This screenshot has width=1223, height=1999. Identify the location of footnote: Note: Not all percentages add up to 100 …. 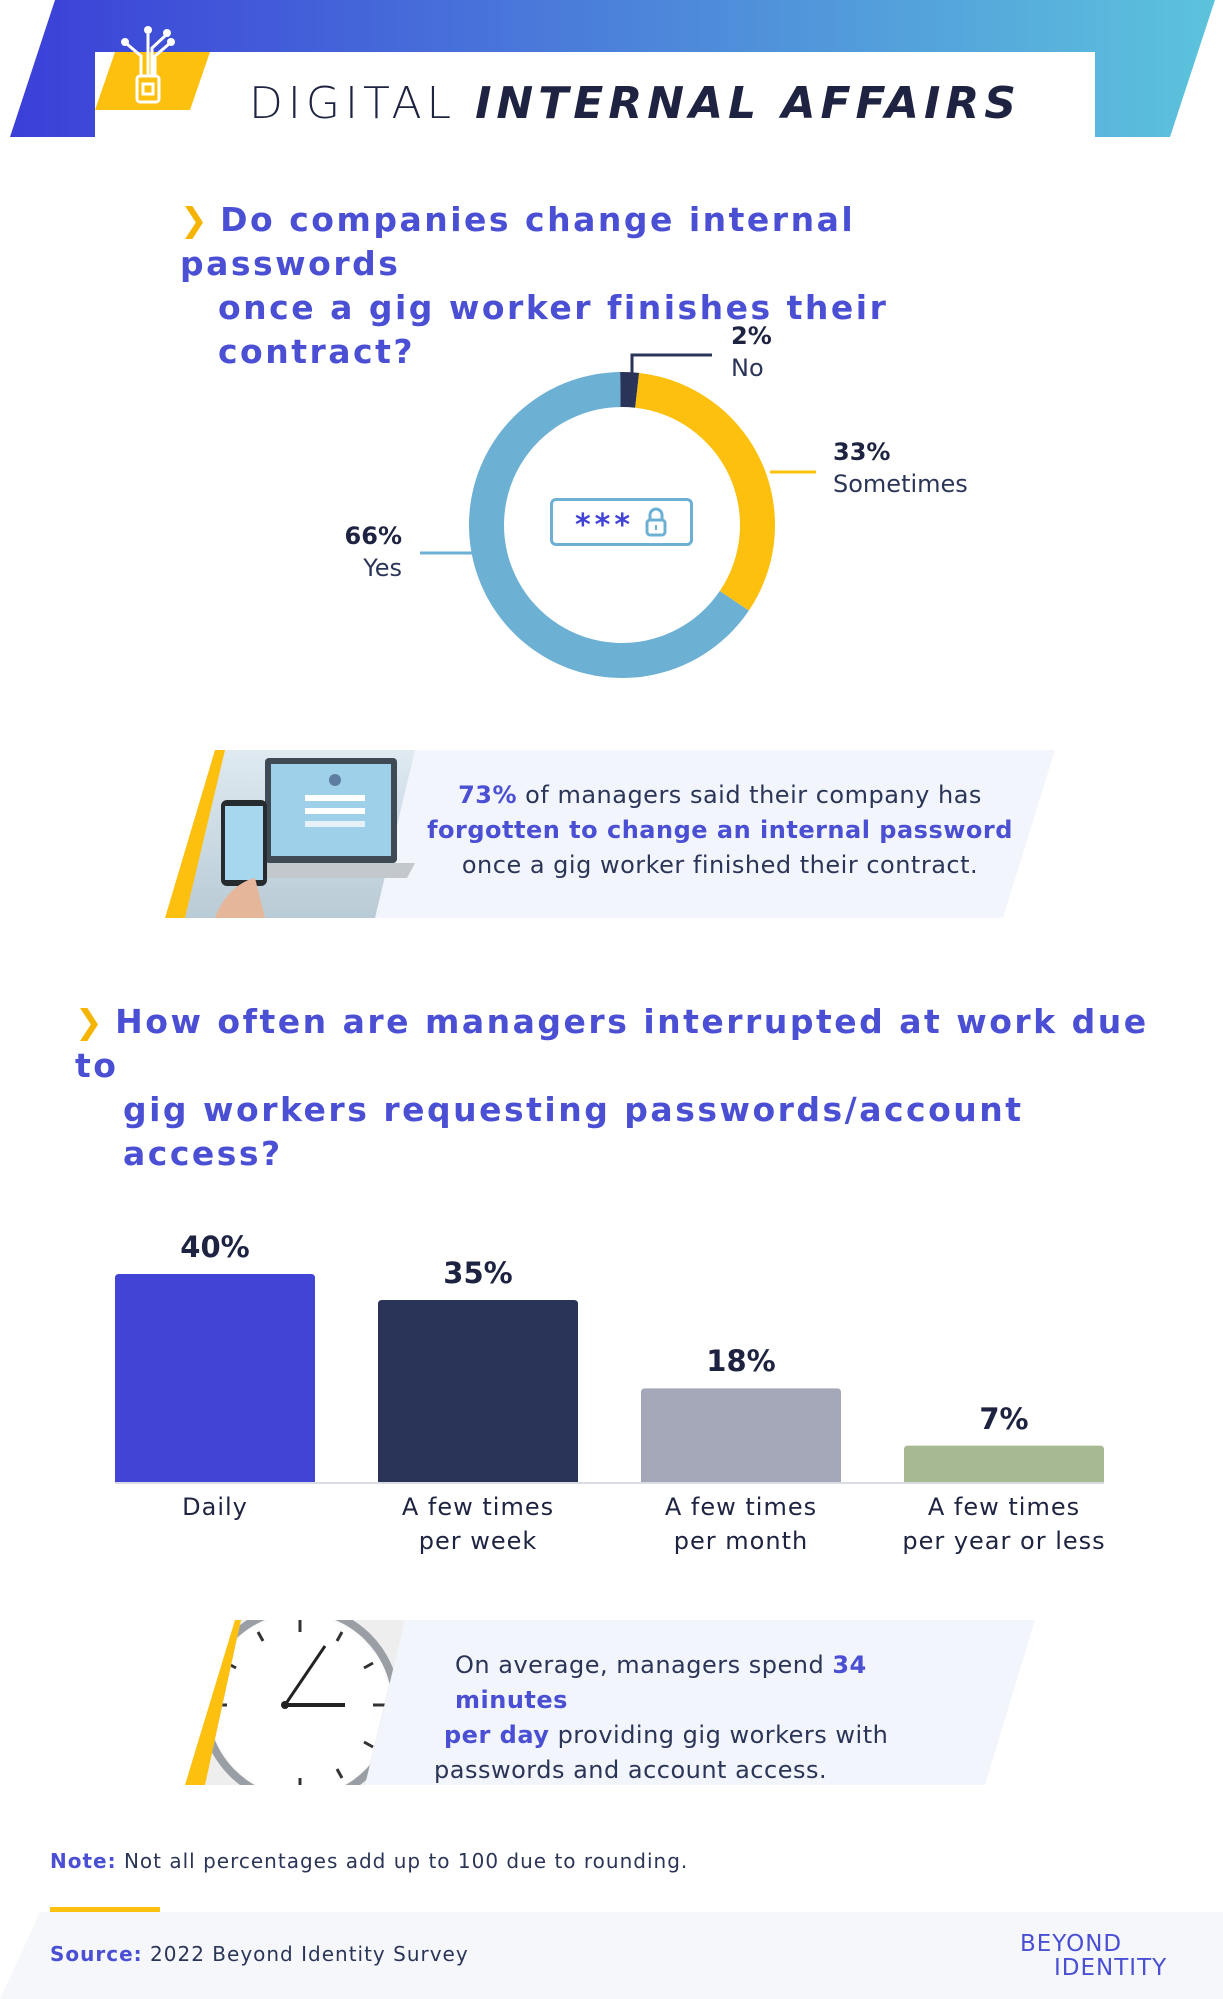
(369, 1861).